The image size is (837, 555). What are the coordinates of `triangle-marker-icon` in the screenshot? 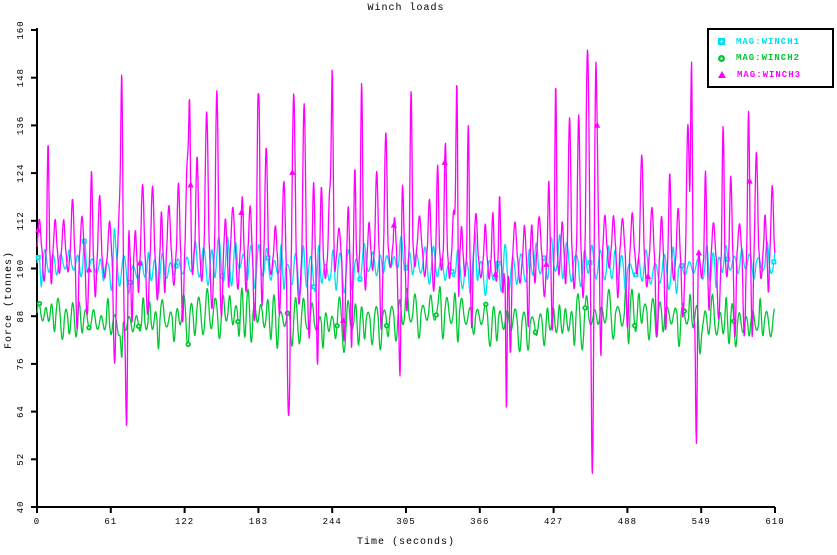 It's located at (722, 74).